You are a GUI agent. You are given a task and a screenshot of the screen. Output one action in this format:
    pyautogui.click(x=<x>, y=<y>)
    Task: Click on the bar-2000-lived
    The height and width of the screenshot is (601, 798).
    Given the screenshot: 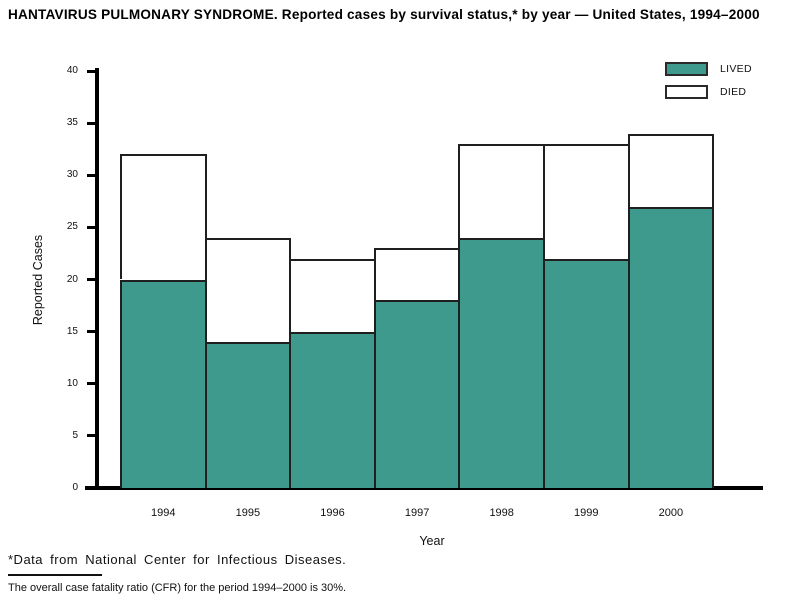 What is the action you would take?
    pyautogui.click(x=671, y=347)
    